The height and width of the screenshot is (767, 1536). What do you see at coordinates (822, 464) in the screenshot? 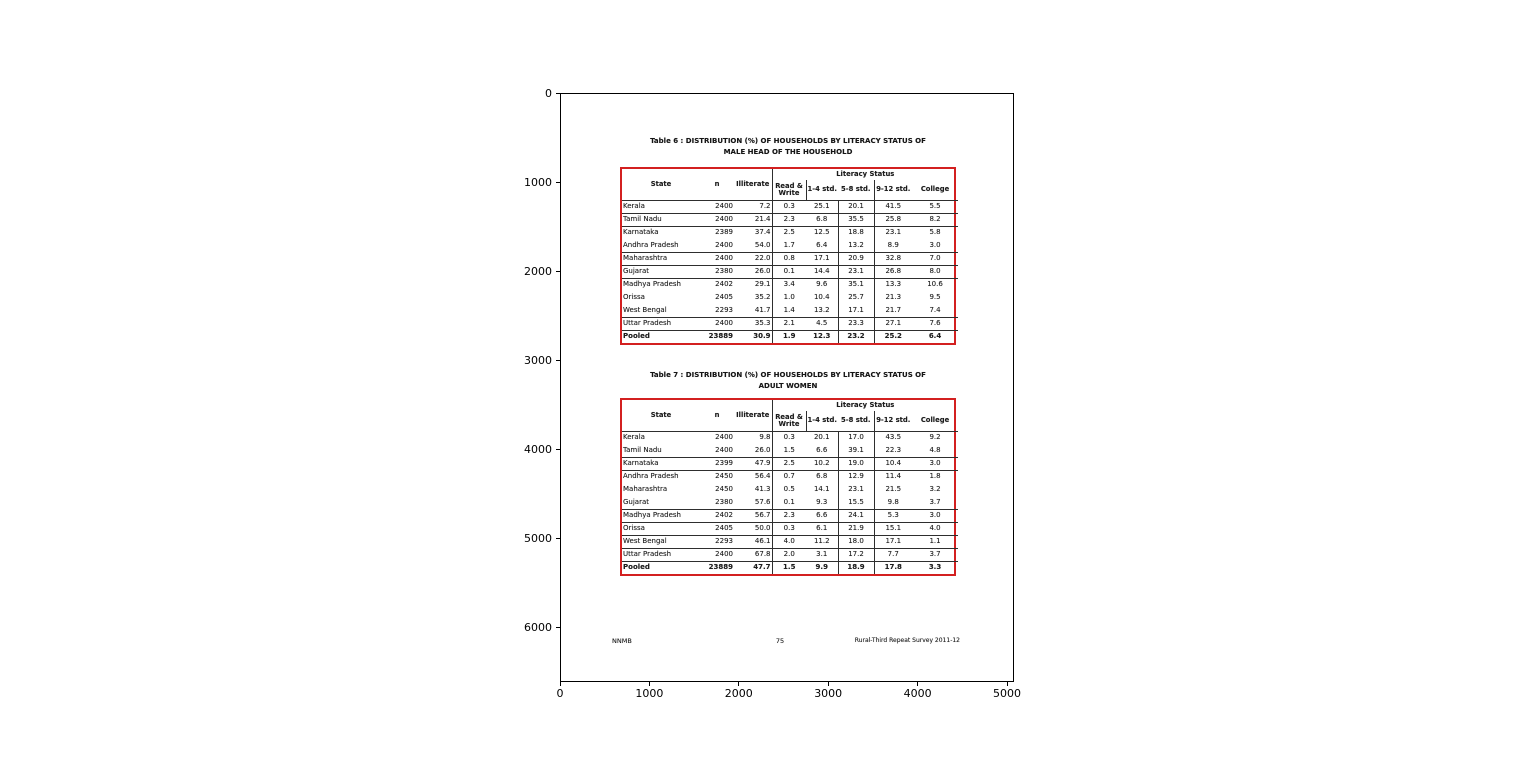
I see `value-cell: 10.2` at bounding box center [822, 464].